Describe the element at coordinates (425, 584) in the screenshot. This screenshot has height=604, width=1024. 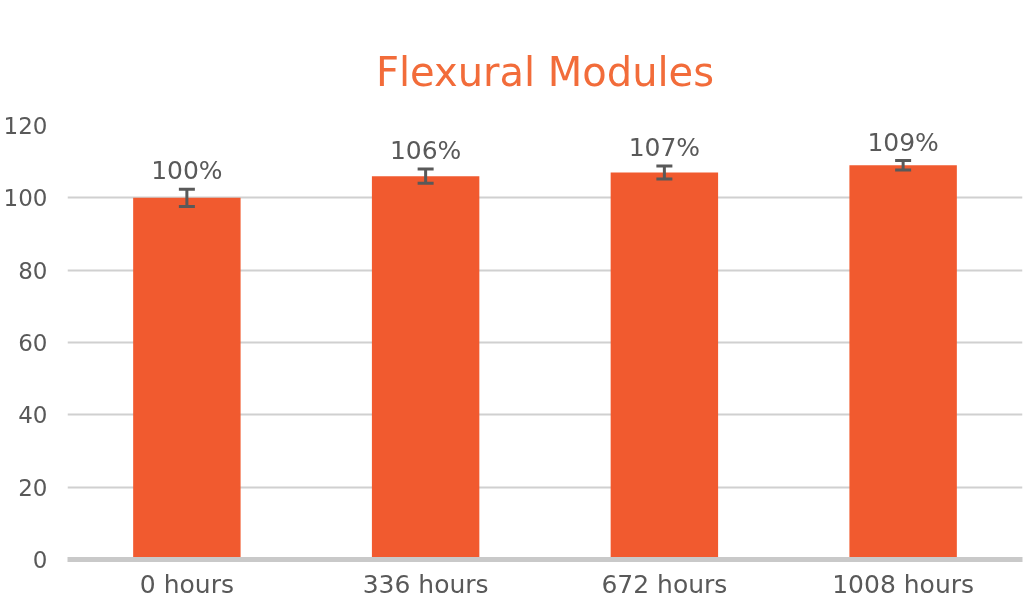
I see `x-tick-label: 336 hours` at that location.